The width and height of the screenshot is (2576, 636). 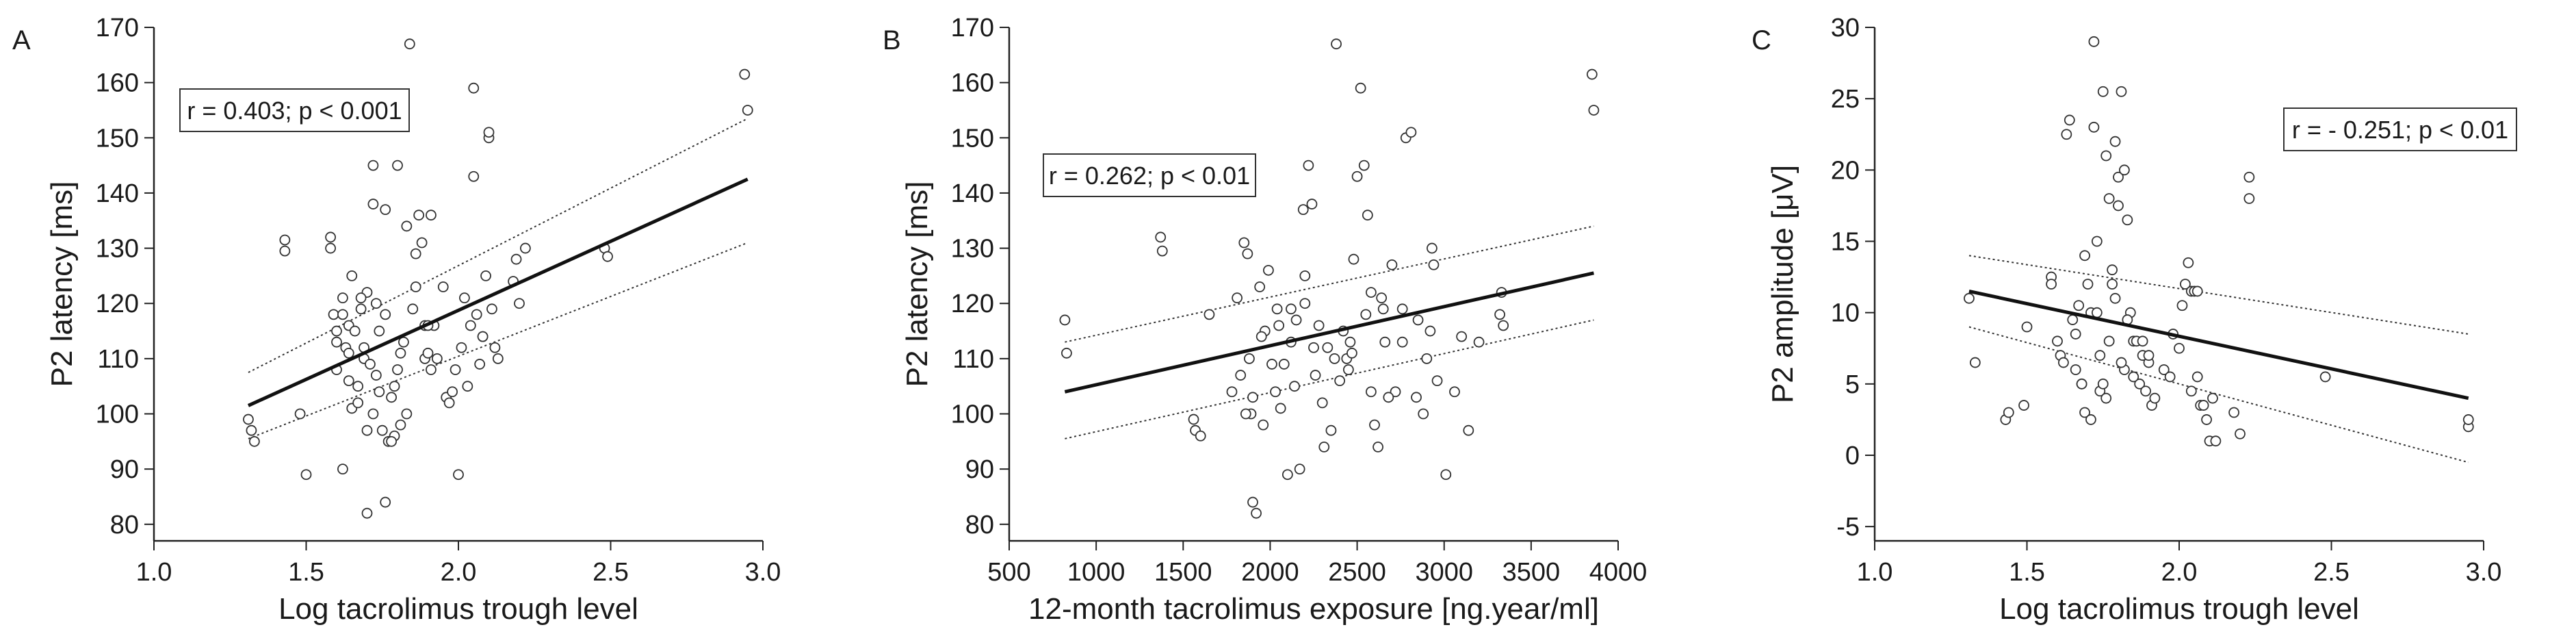 What do you see at coordinates (1845, 100) in the screenshot?
I see `y-tick-label: 25` at bounding box center [1845, 100].